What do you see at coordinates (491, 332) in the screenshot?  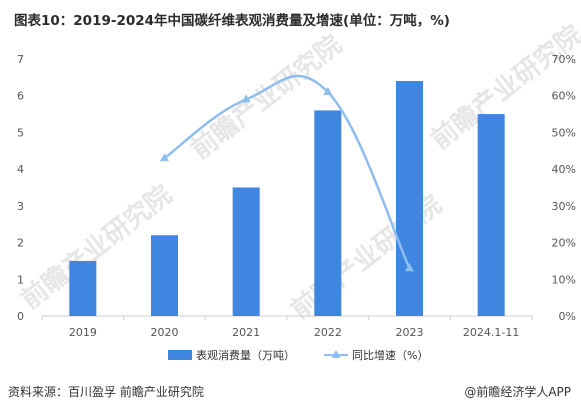 I see `x-tick-label: 2024.1-11` at bounding box center [491, 332].